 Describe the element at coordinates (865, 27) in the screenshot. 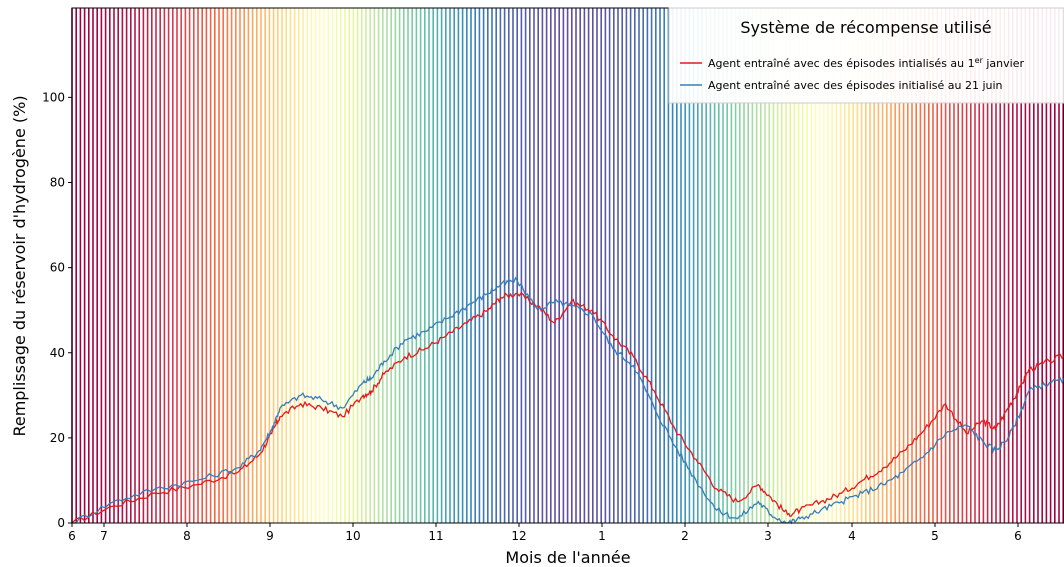

I see `legend-title: Système de récompense utilisé` at that location.